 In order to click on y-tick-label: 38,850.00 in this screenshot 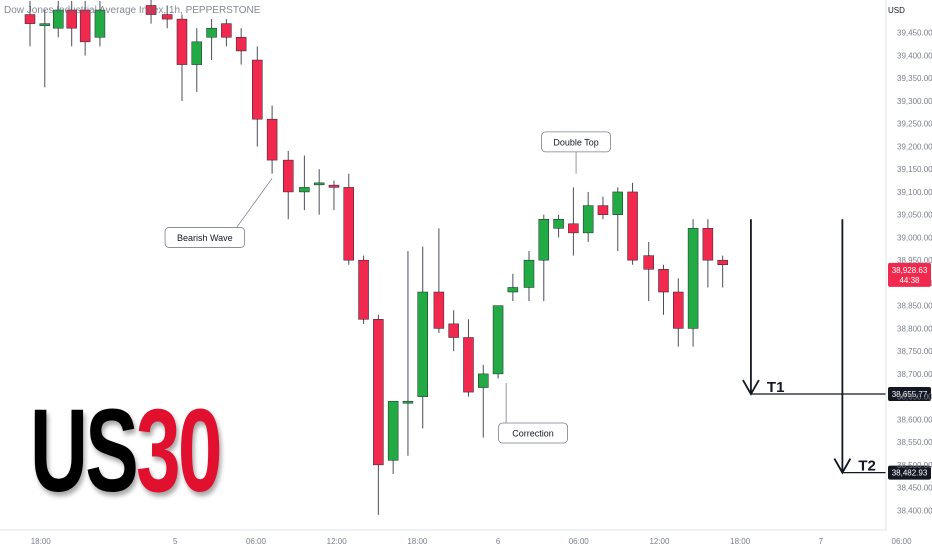, I will do `click(914, 306)`.